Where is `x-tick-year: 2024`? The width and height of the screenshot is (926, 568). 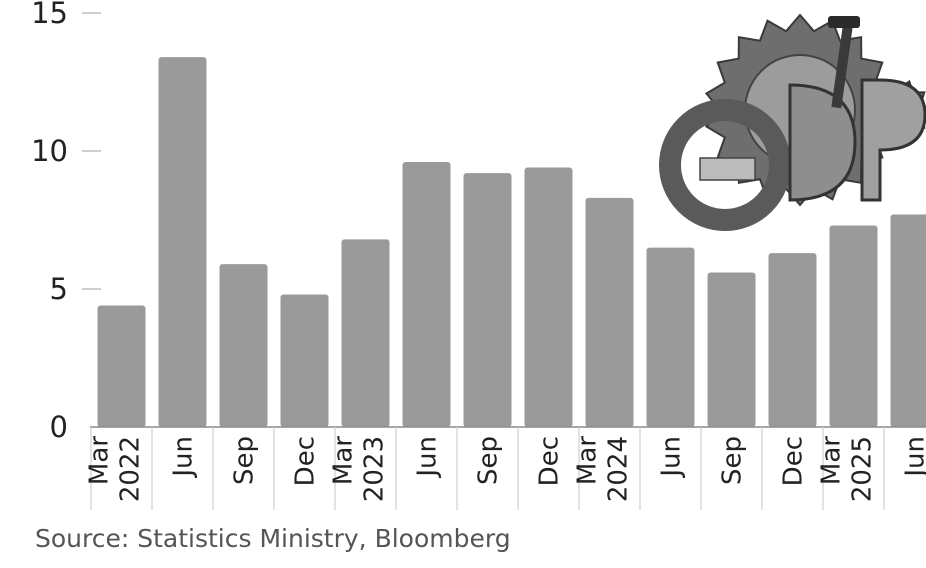
x-tick-year: 2024 is located at coordinates (619, 469).